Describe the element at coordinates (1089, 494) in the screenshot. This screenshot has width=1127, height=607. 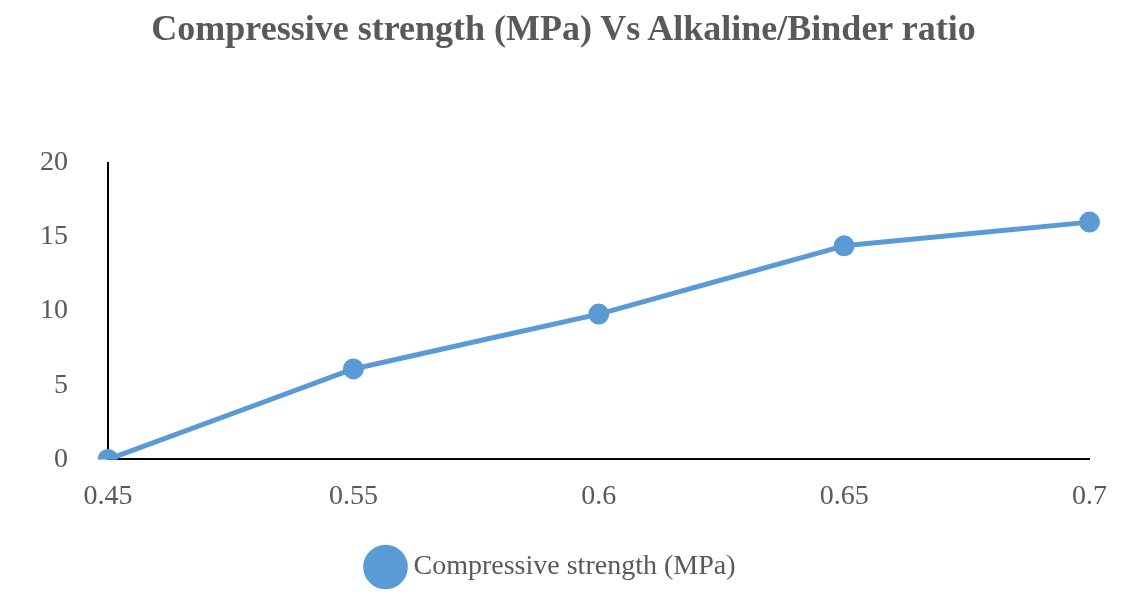
I see `x-tick-label: 0.7` at that location.